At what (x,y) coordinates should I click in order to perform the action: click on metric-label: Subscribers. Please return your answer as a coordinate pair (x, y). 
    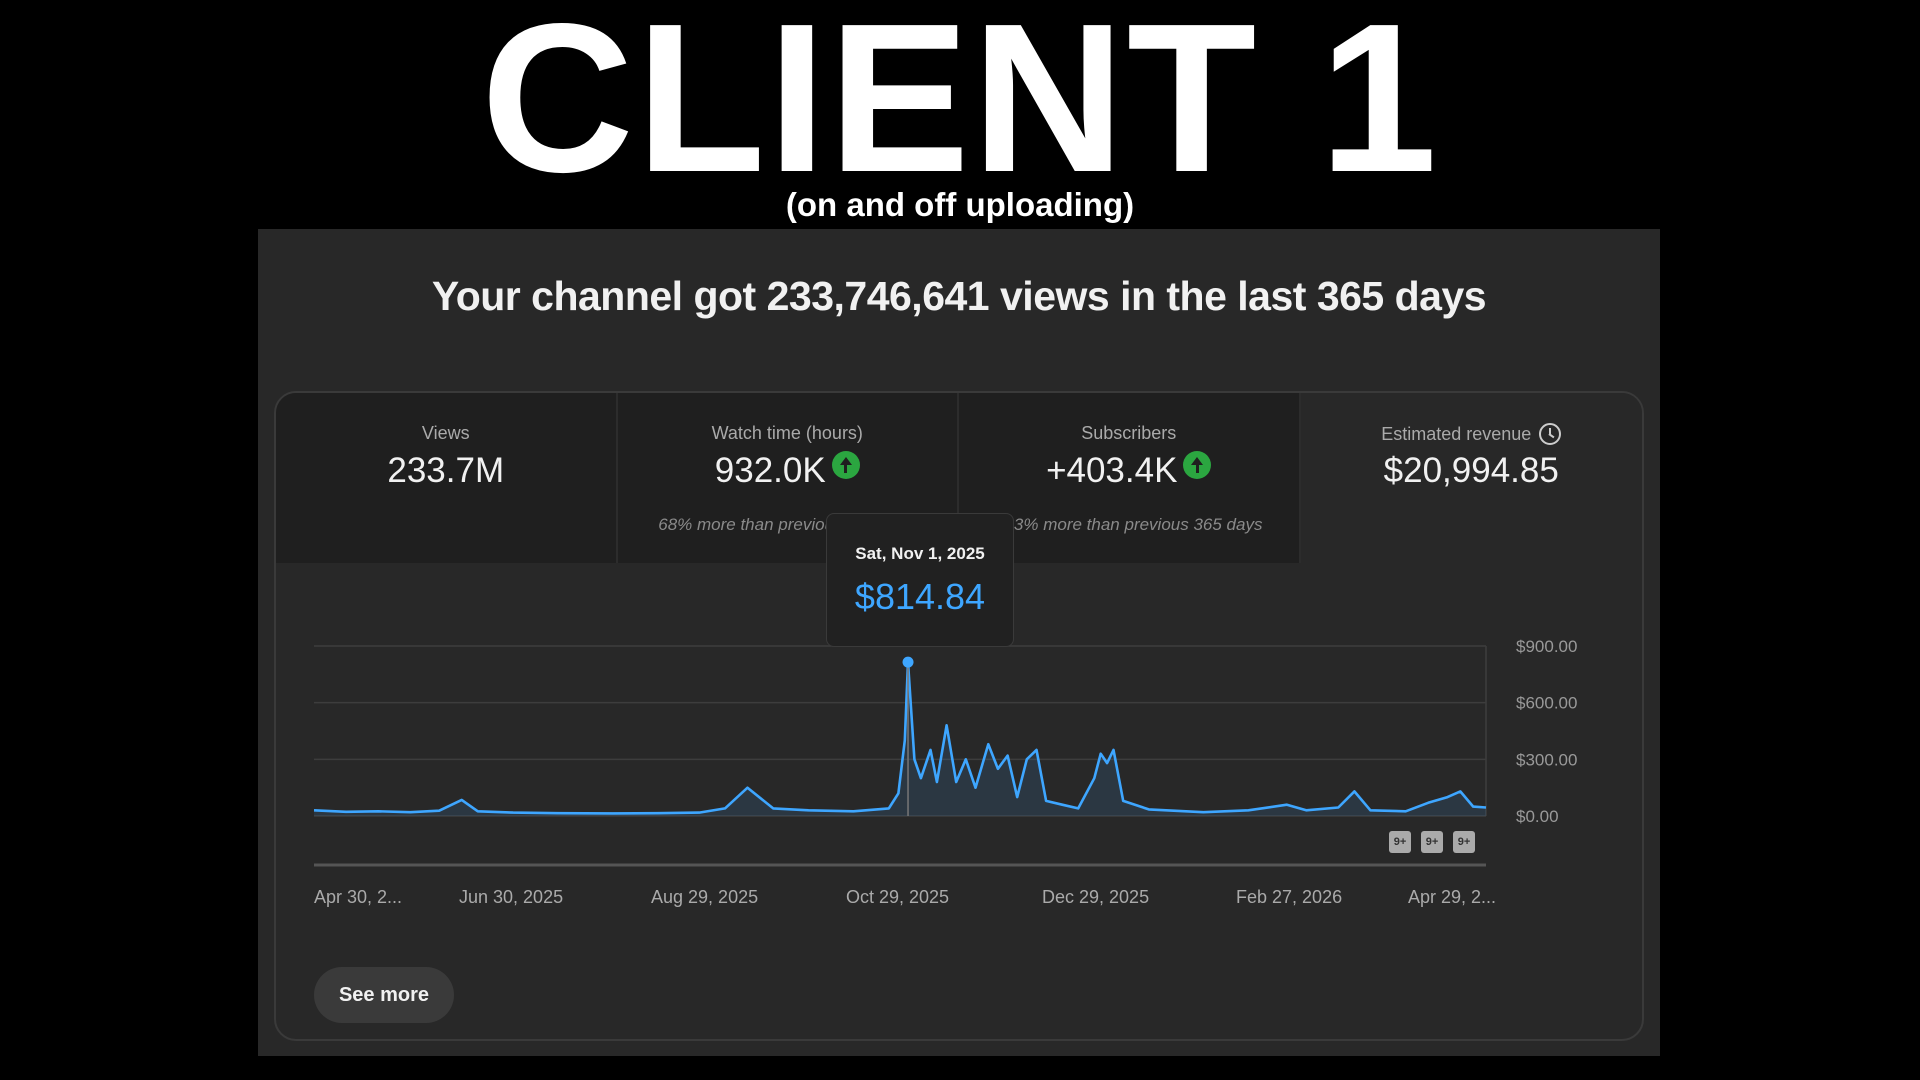
    Looking at the image, I should click on (1129, 433).